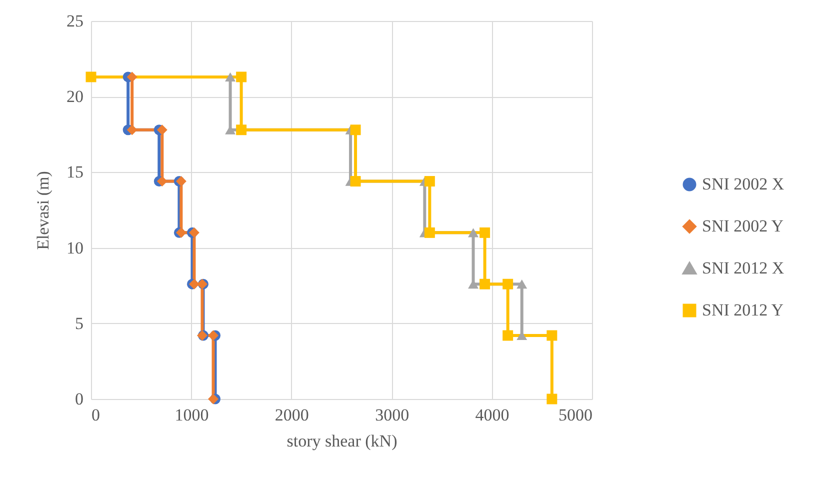 Image resolution: width=840 pixels, height=478 pixels. What do you see at coordinates (575, 415) in the screenshot?
I see `x-tick-label: 5000` at bounding box center [575, 415].